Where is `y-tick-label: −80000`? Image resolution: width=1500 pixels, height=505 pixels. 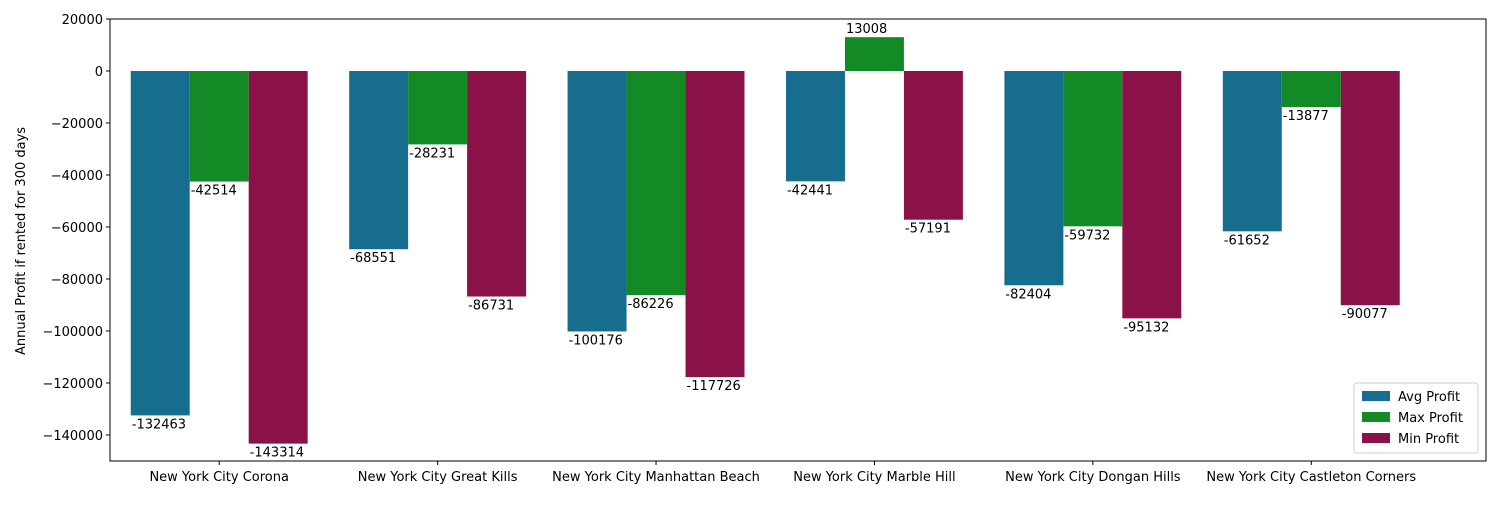 y-tick-label: −80000 is located at coordinates (77, 280).